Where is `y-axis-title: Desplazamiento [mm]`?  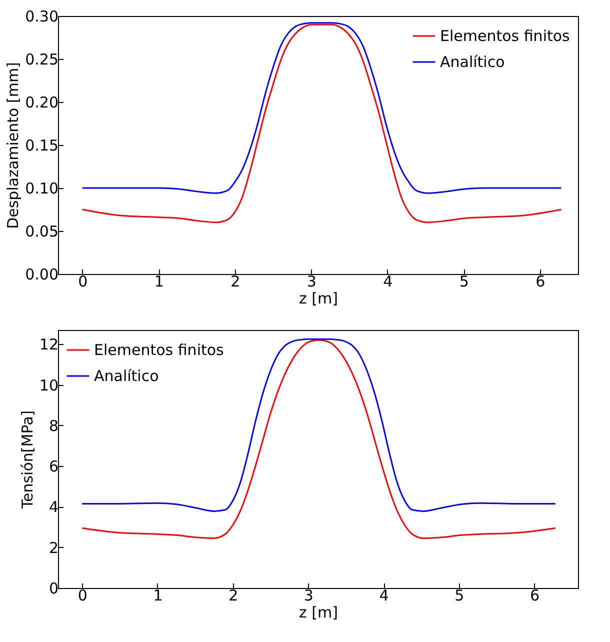
y-axis-title: Desplazamiento [mm] is located at coordinates (13, 145).